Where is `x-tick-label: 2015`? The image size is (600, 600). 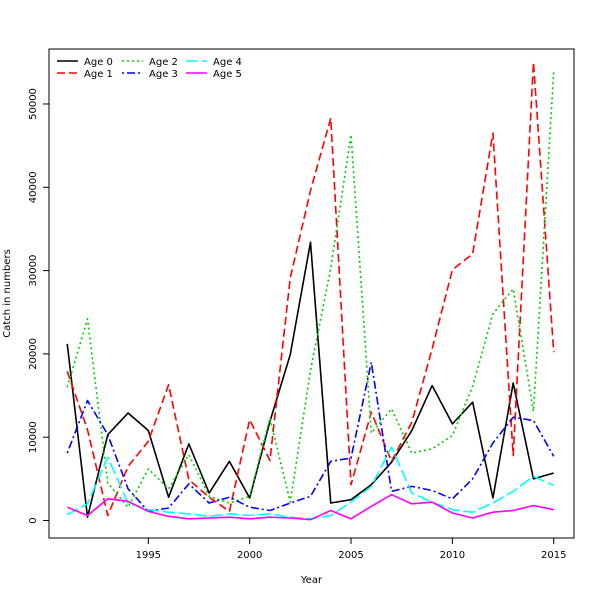
x-tick-label: 2015 is located at coordinates (553, 555).